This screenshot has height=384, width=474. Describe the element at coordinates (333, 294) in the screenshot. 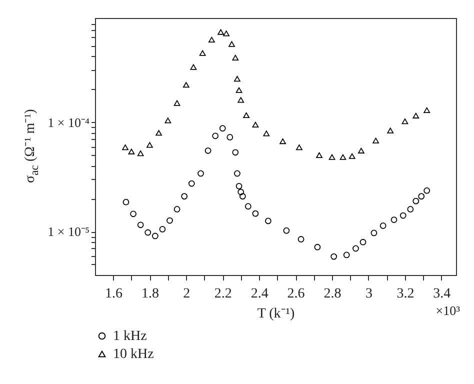

I see `x-tick-label: 2.8` at that location.